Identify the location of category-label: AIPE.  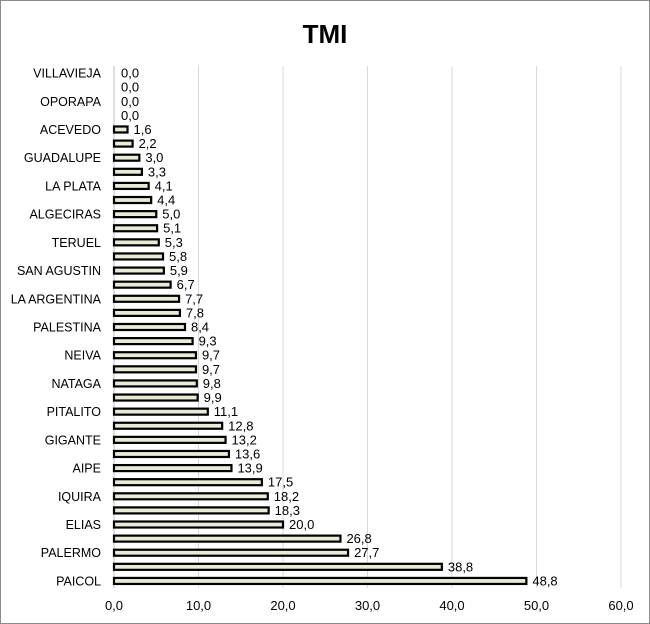
(87, 469).